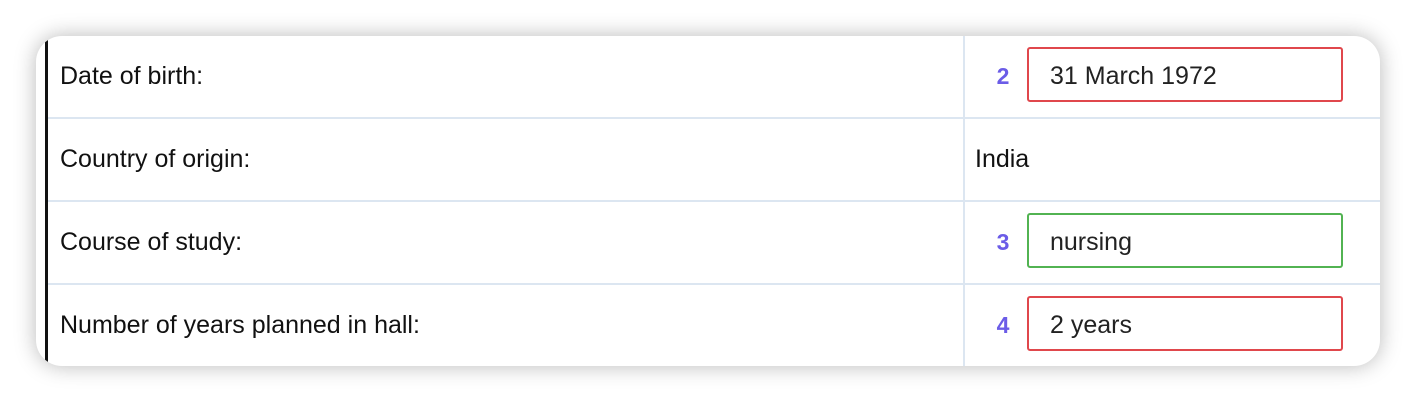  What do you see at coordinates (1003, 242) in the screenshot?
I see `question-number-3: 3` at bounding box center [1003, 242].